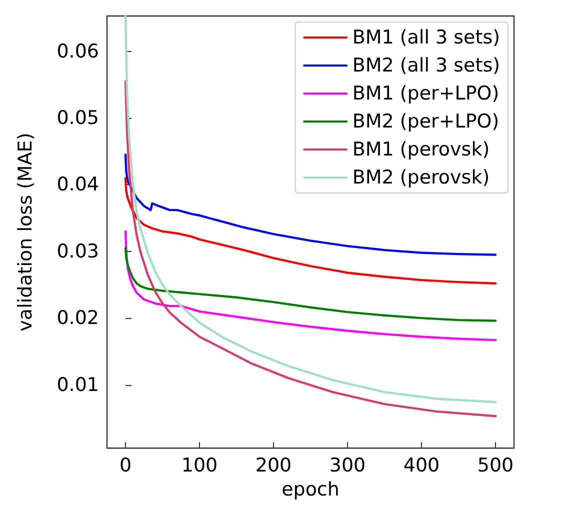 This screenshot has width=561, height=512. Describe the element at coordinates (125, 465) in the screenshot. I see `x-tick-label: 0` at that location.